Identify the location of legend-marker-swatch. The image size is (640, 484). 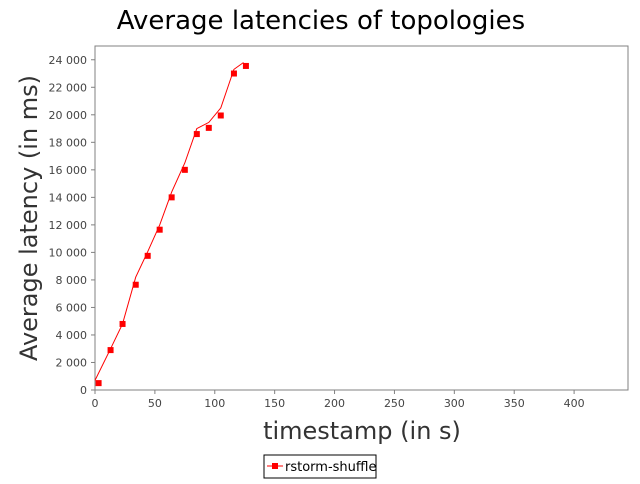
(275, 466).